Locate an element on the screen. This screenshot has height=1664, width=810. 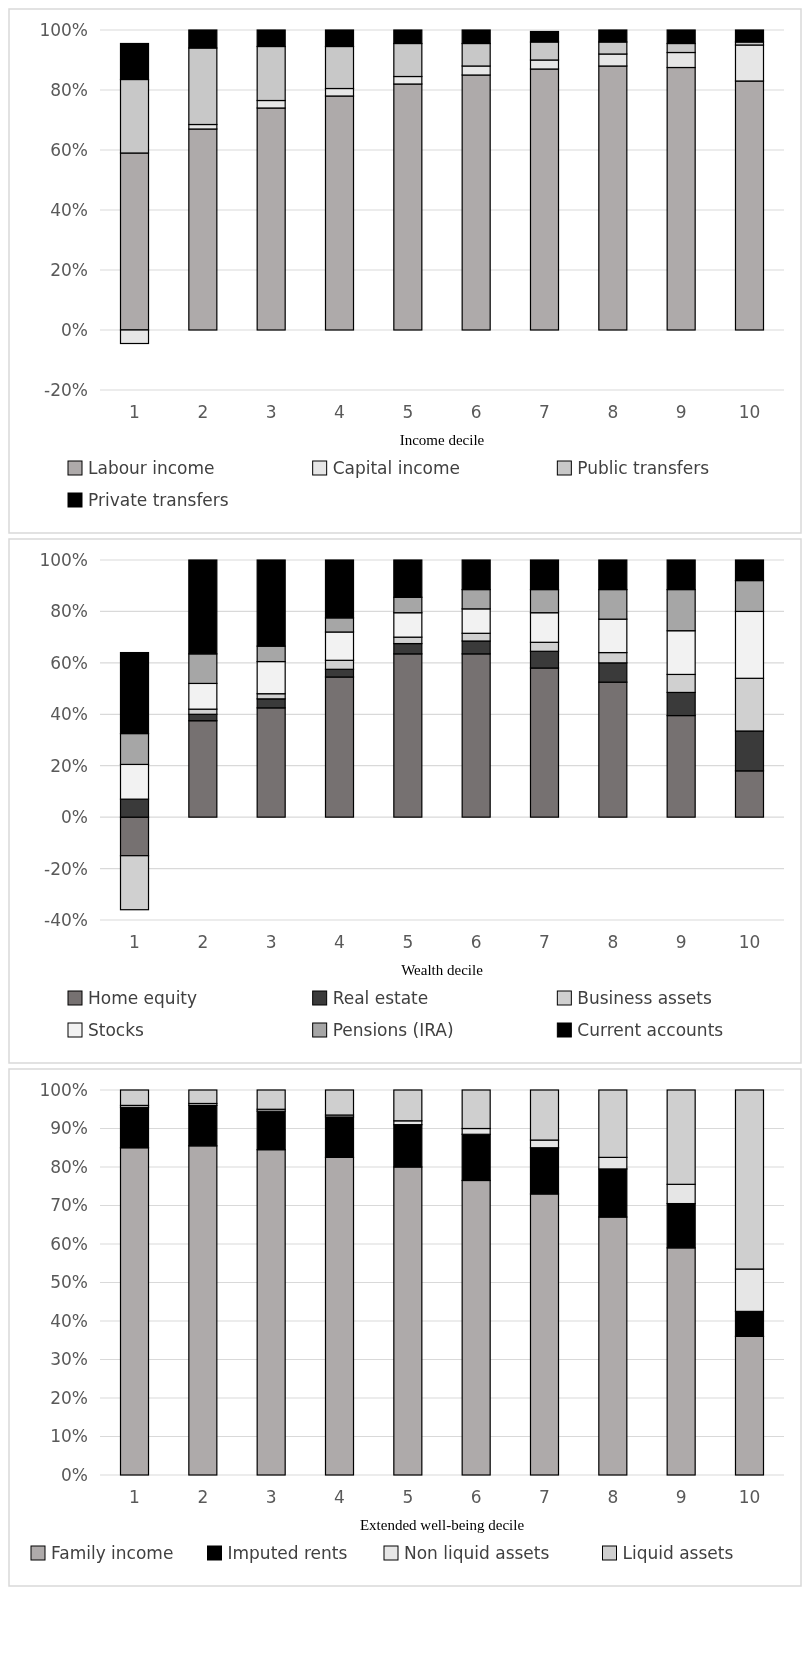
y-tick-label: 30% is located at coordinates (69, 1359).